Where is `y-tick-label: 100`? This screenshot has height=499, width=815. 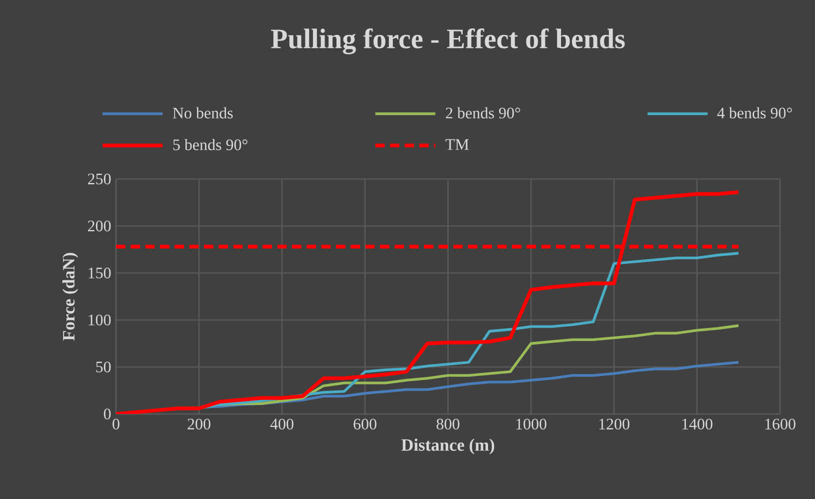 y-tick-label: 100 is located at coordinates (99, 320).